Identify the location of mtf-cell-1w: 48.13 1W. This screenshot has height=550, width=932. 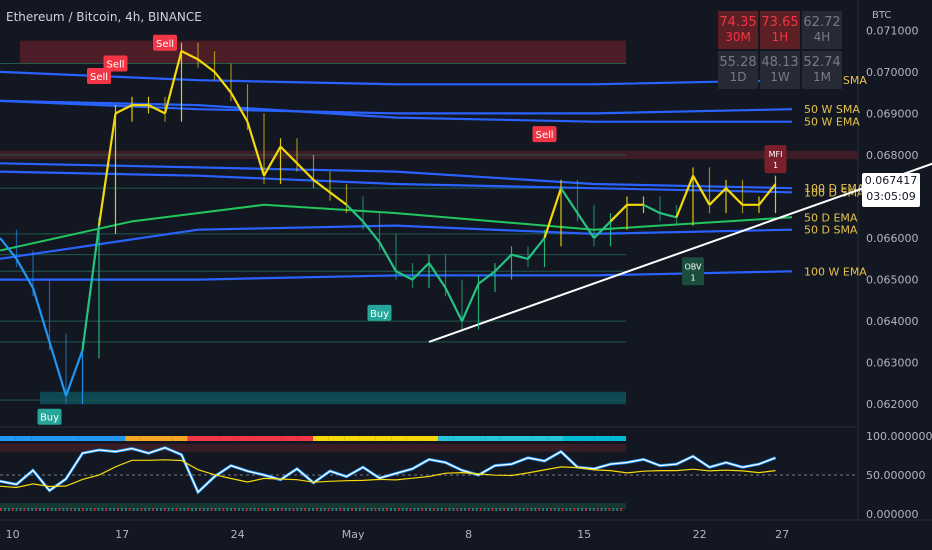
(780, 70).